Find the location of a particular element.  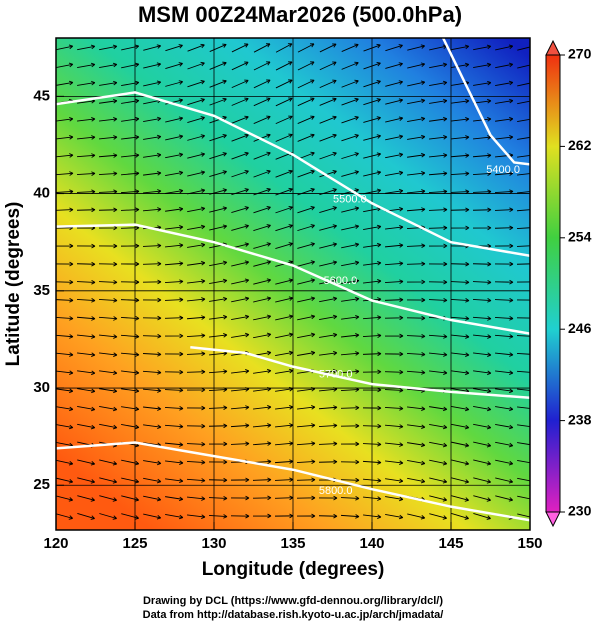

y-tick-label: 45 is located at coordinates (41, 95).